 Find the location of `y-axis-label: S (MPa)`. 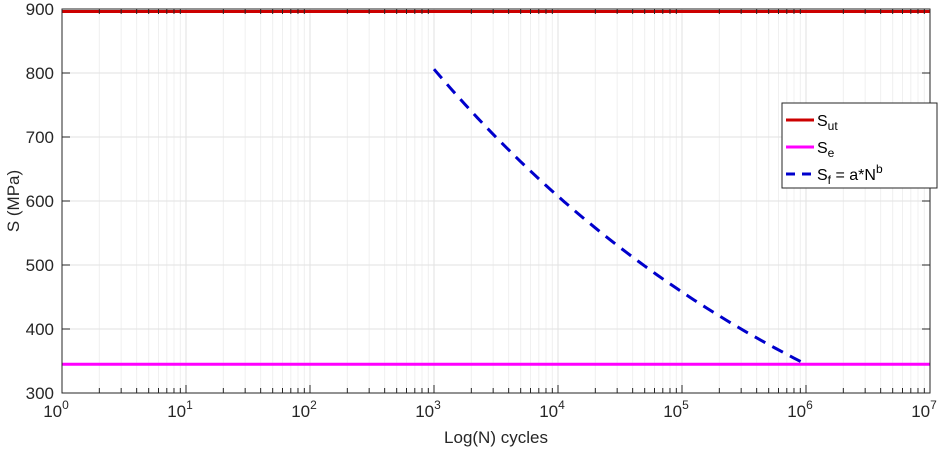

y-axis-label: S (MPa) is located at coordinates (13, 201).